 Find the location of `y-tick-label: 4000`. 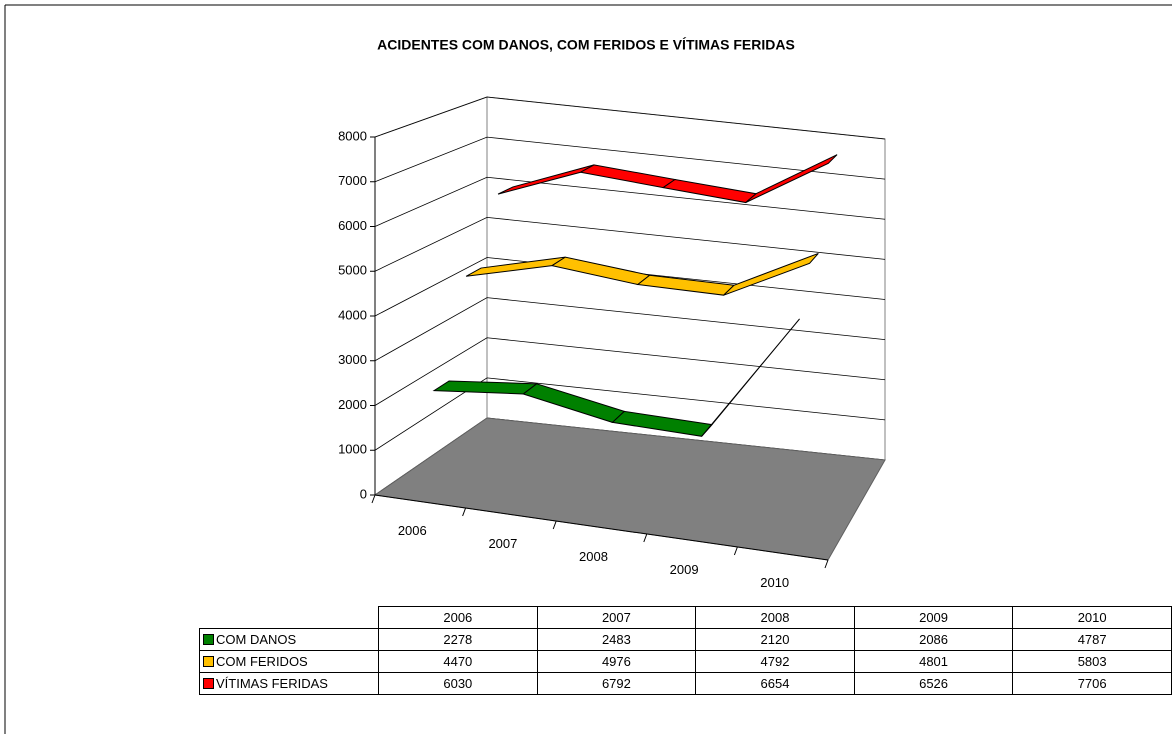

y-tick-label: 4000 is located at coordinates (352, 314).